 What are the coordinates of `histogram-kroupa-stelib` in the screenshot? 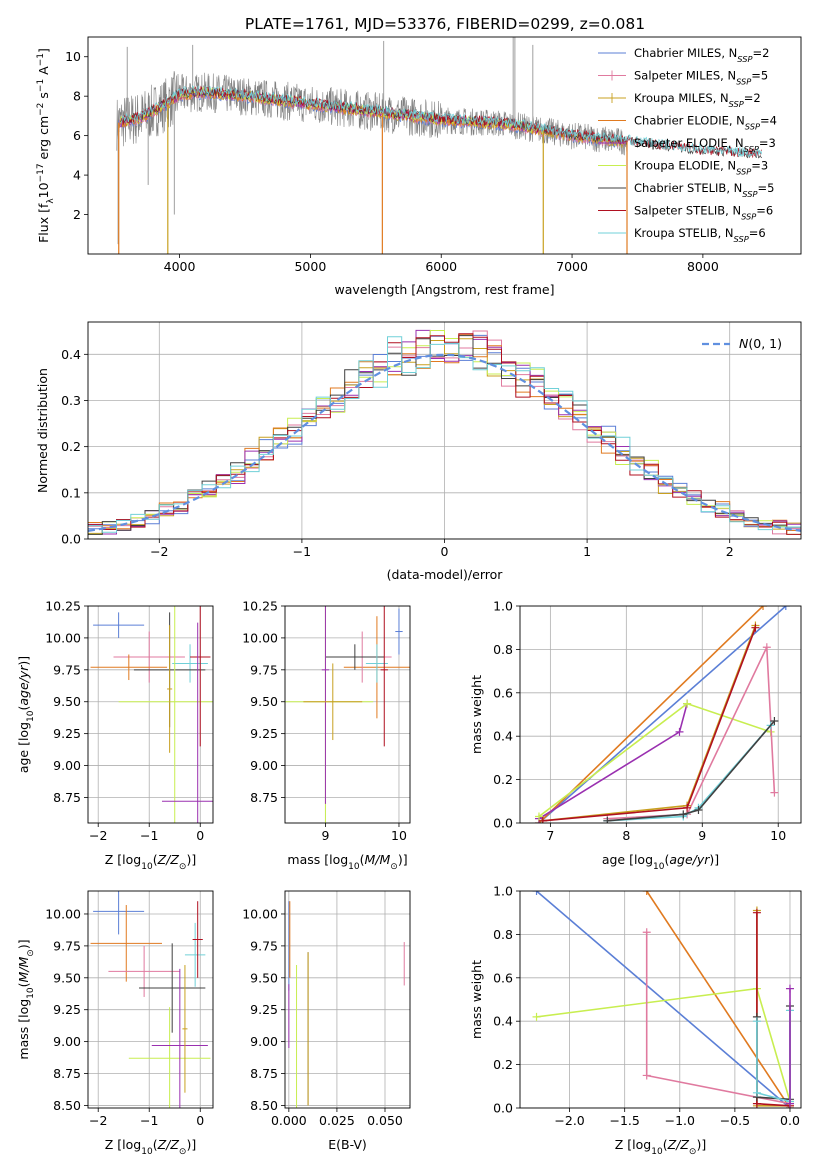 It's located at (444, 434).